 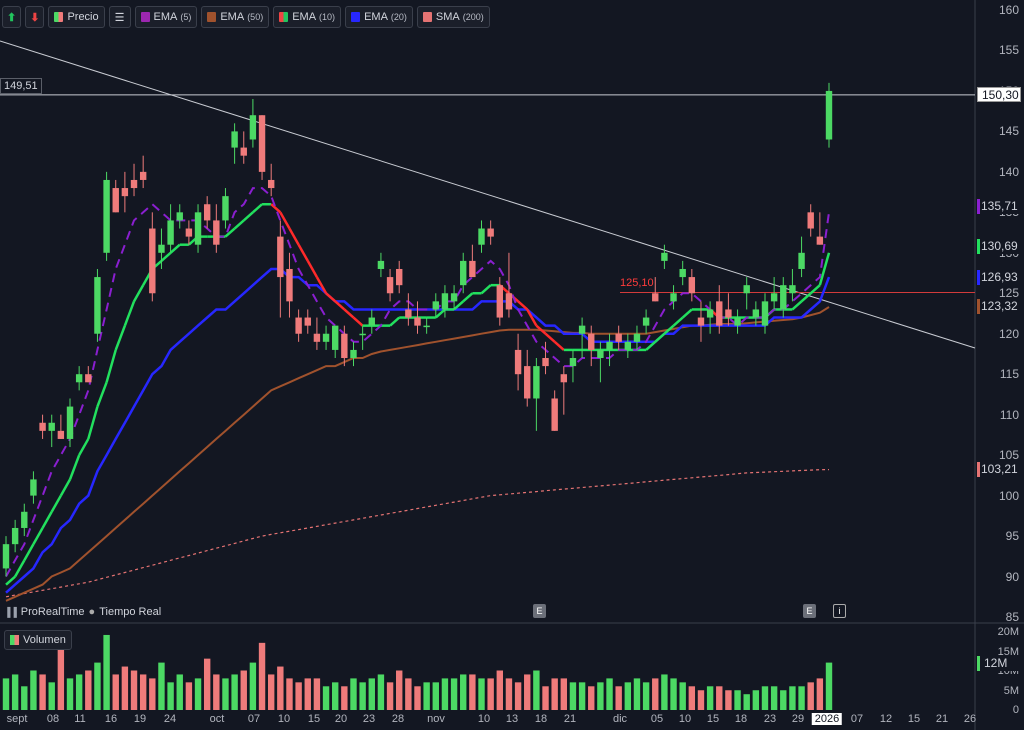 I want to click on indicator-param: (5), so click(x=186, y=17).